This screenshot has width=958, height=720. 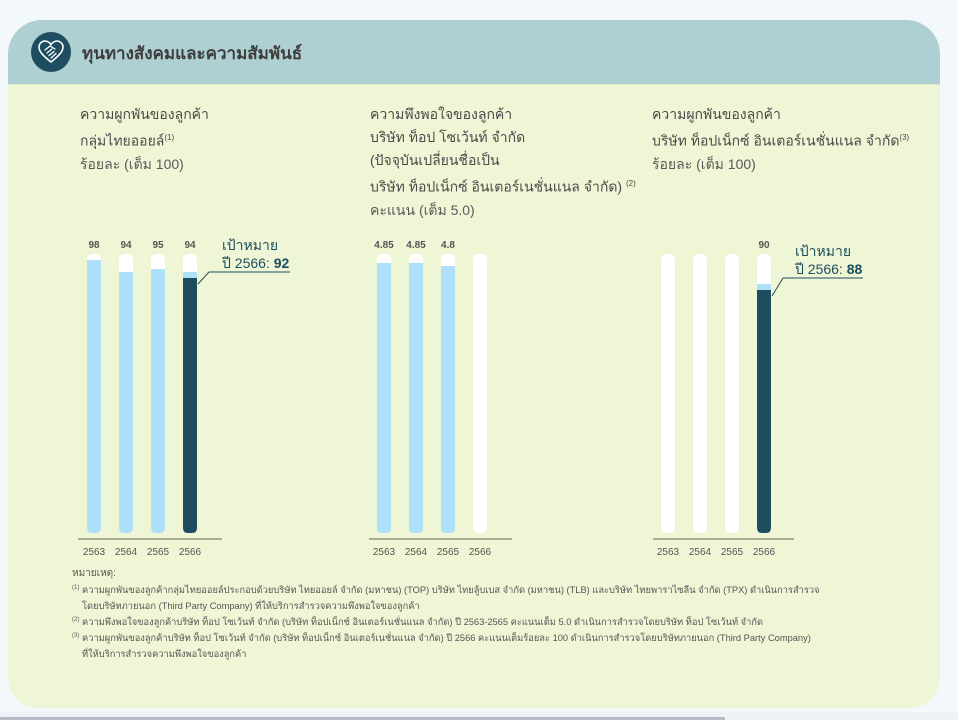 What do you see at coordinates (76, 636) in the screenshot?
I see `footnote-marker: (3)` at bounding box center [76, 636].